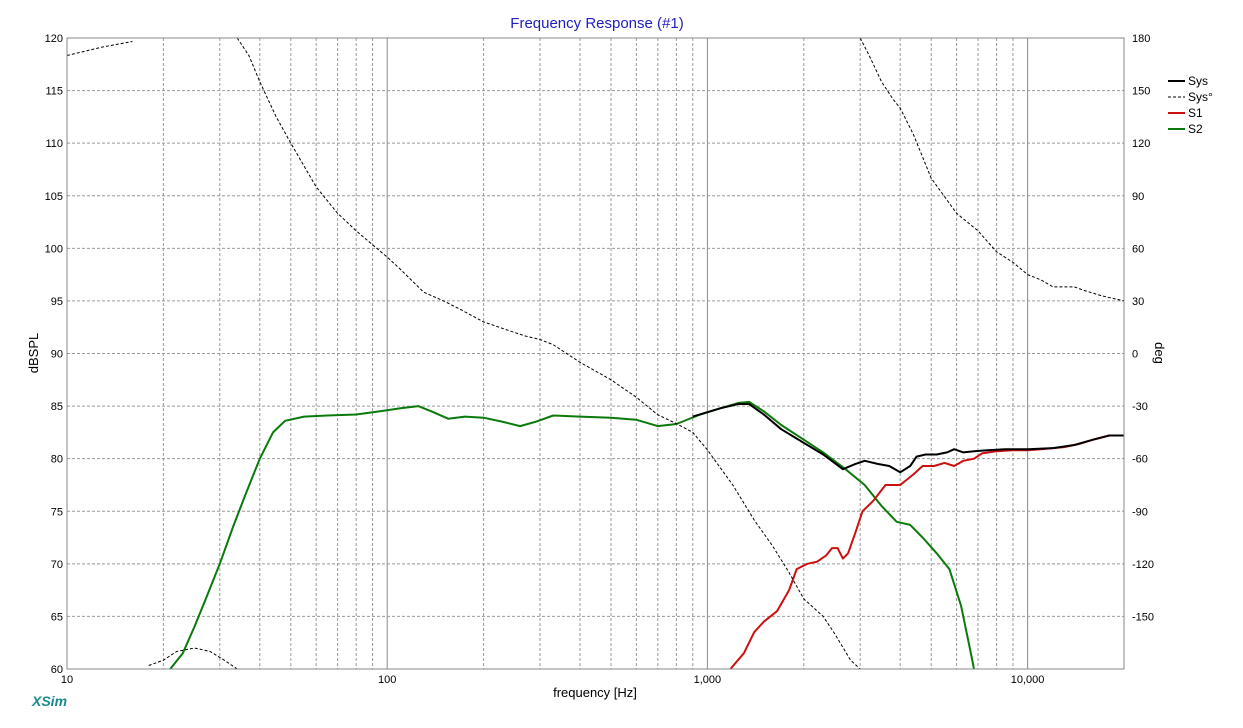  I want to click on legend: Sys Sys° S1 S2, so click(1190, 105).